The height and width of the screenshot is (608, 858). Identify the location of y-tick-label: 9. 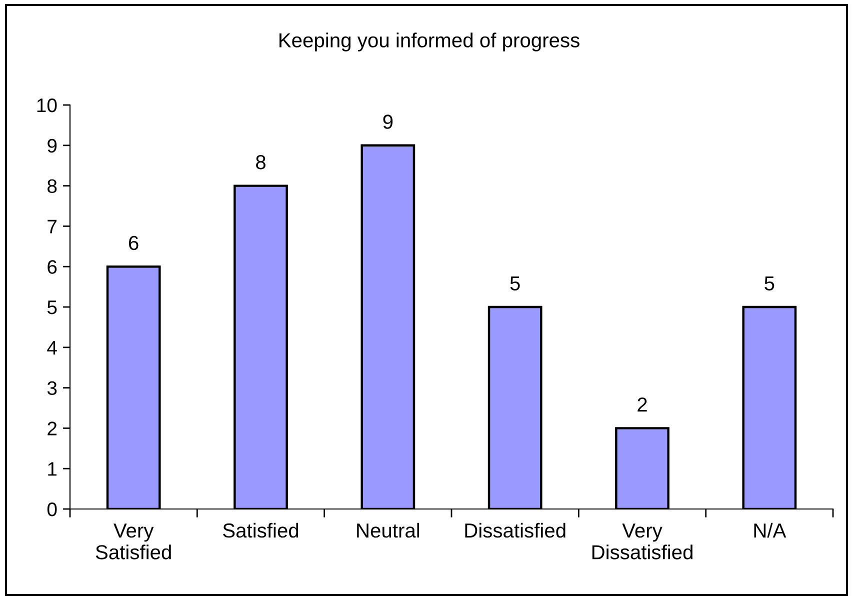
(52, 145).